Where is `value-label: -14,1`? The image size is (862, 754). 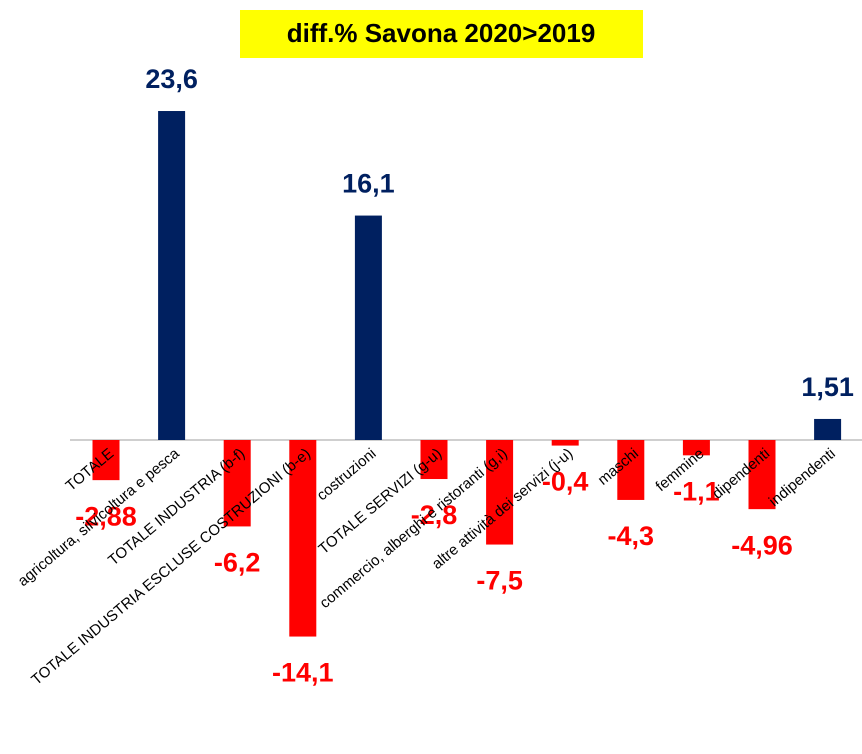 value-label: -14,1 is located at coordinates (303, 673).